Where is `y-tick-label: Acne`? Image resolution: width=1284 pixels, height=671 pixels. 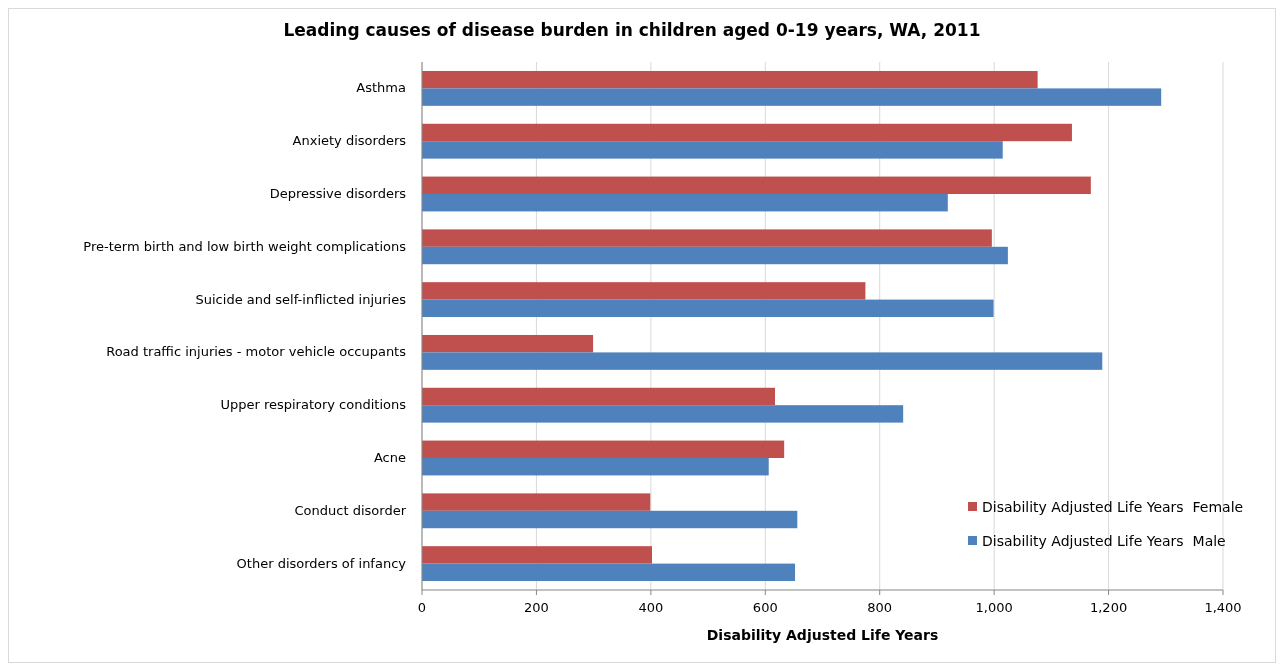 y-tick-label: Acne is located at coordinates (389, 457).